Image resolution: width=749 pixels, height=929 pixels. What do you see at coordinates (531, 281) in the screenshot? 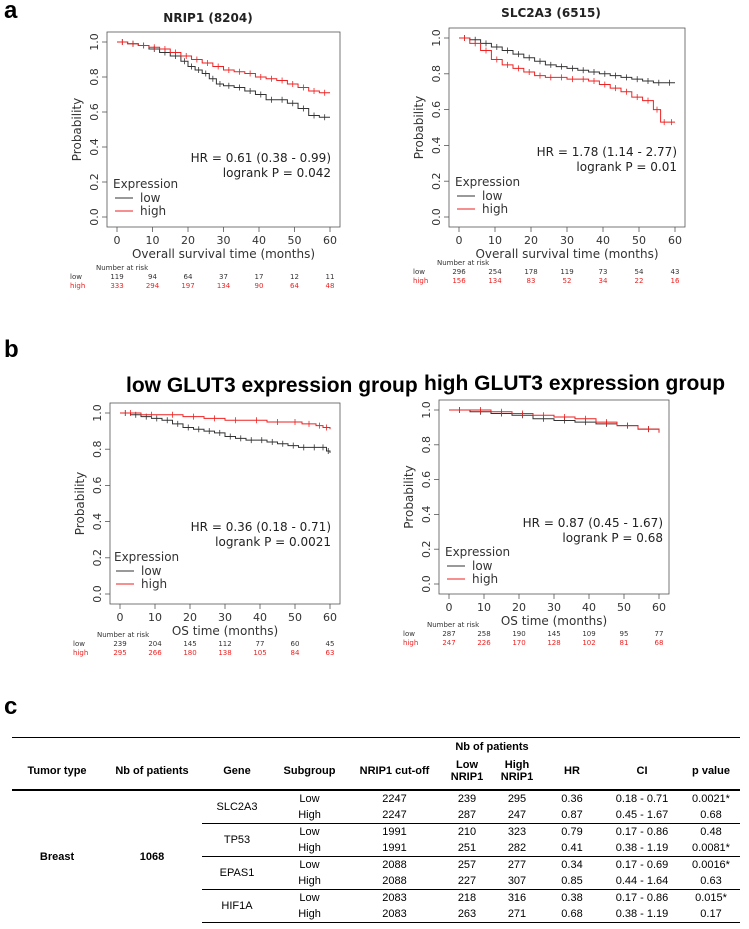
I see `risk-value-high: 83` at bounding box center [531, 281].